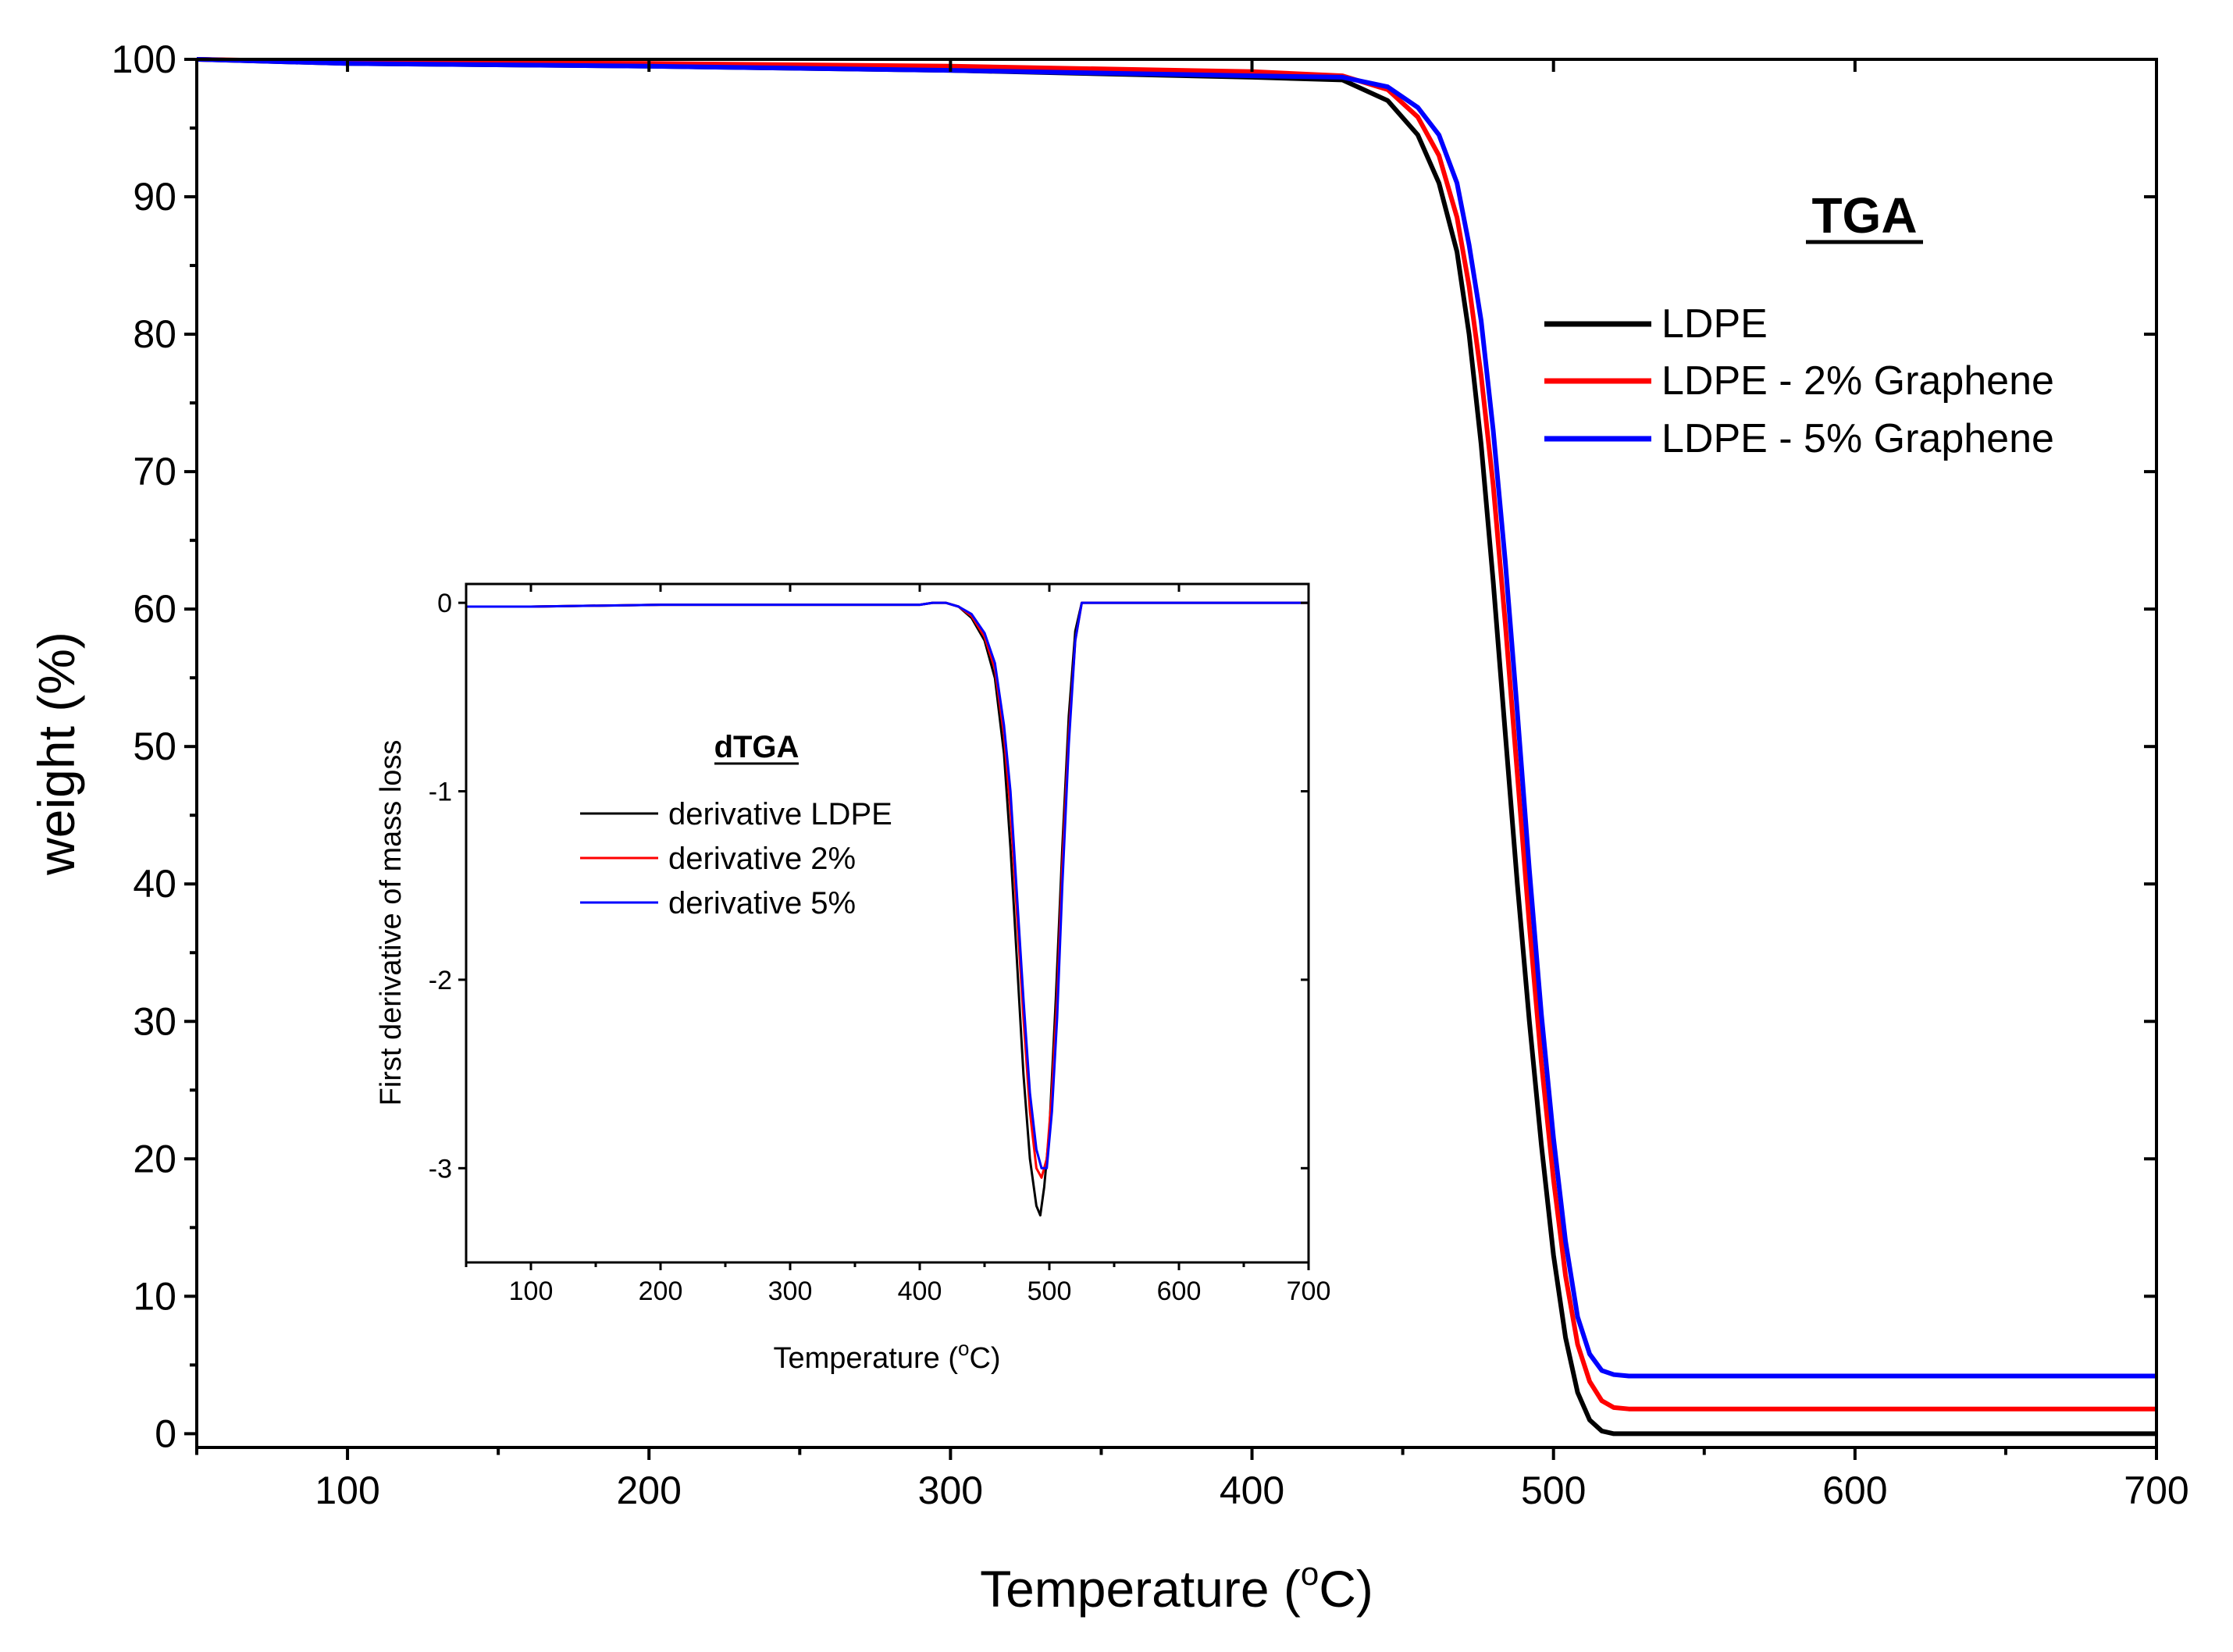 Image resolution: width=2233 pixels, height=1652 pixels. What do you see at coordinates (762, 903) in the screenshot?
I see `inset-legend-label-5: derivative 5%` at bounding box center [762, 903].